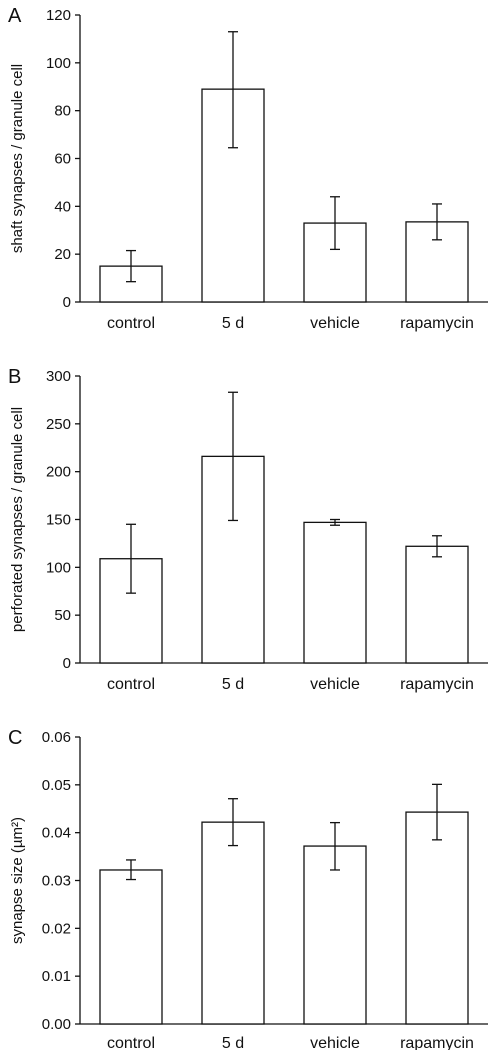 Image resolution: width=493 pixels, height=1050 pixels. Describe the element at coordinates (131, 947) in the screenshot. I see `bar-control` at that location.